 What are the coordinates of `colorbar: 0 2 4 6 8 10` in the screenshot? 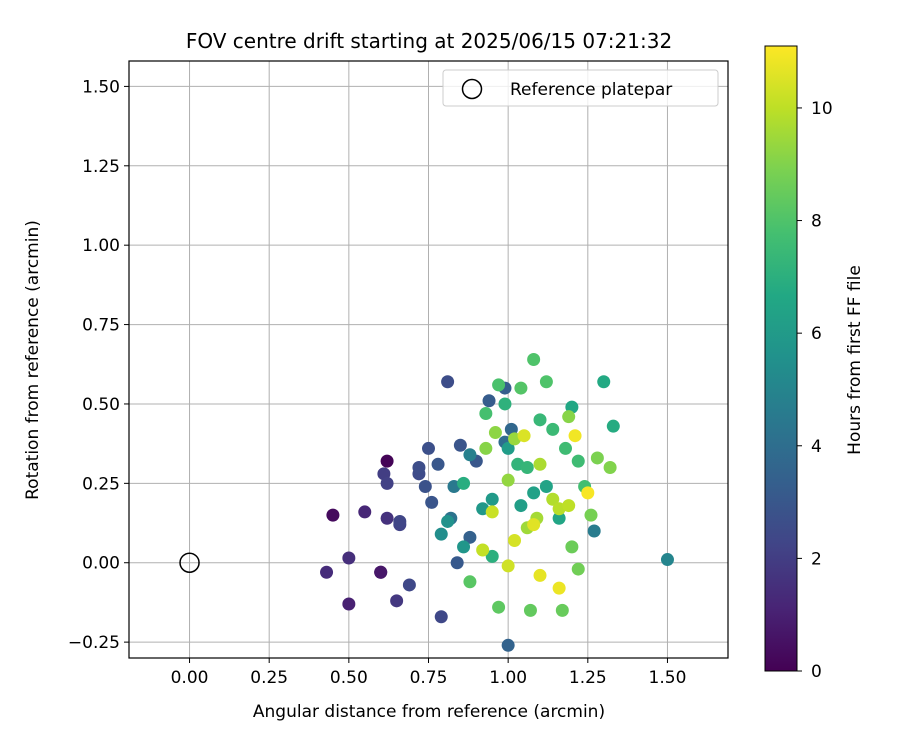 It's located at (798, 363).